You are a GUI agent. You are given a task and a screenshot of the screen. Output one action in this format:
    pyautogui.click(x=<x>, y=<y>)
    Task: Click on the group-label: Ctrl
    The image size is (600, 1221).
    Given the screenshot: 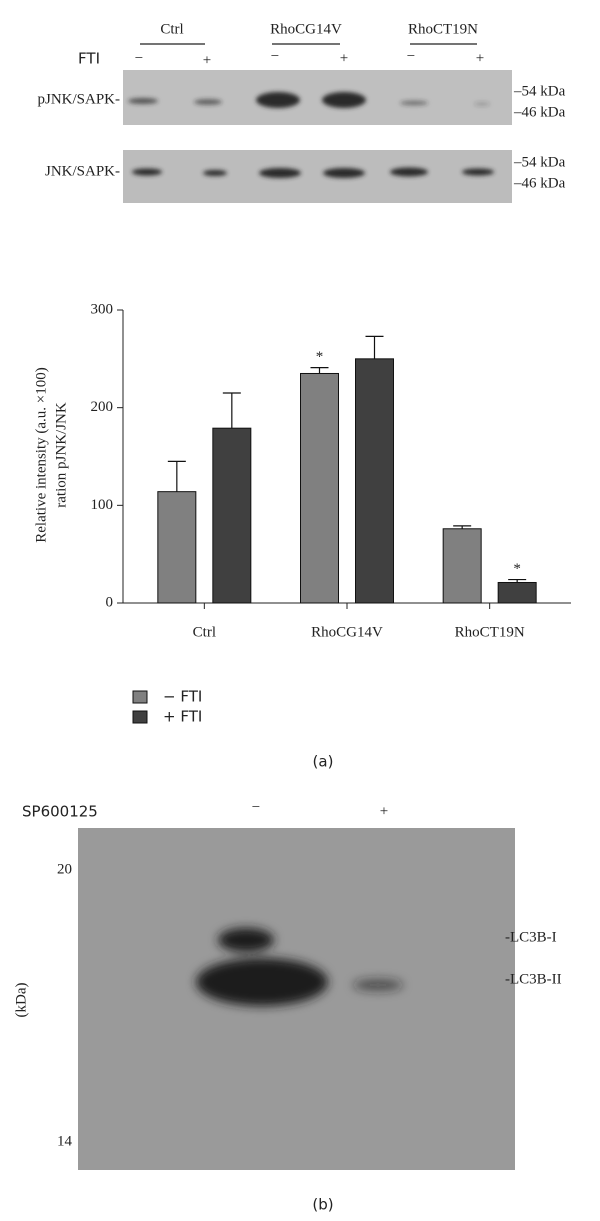 What is the action you would take?
    pyautogui.click(x=171, y=29)
    